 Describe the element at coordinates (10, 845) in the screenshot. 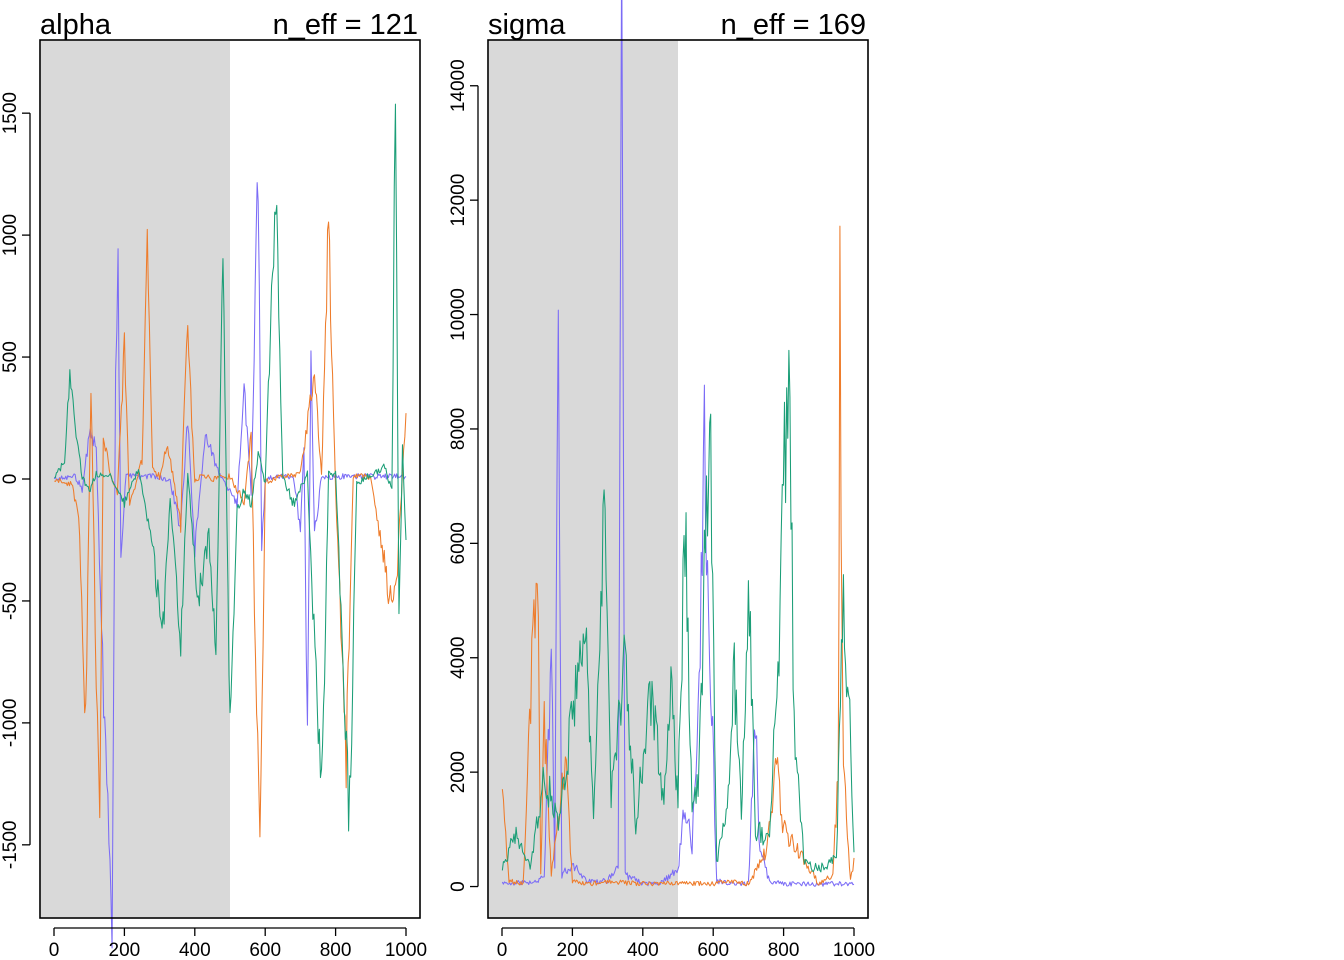

I see `alpha-y-tick-label: -1500` at that location.